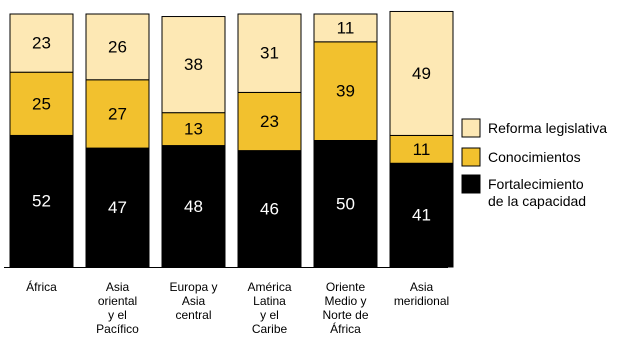 Image resolution: width=629 pixels, height=340 pixels. I want to click on data-label-3-3: 38, so click(193, 64).